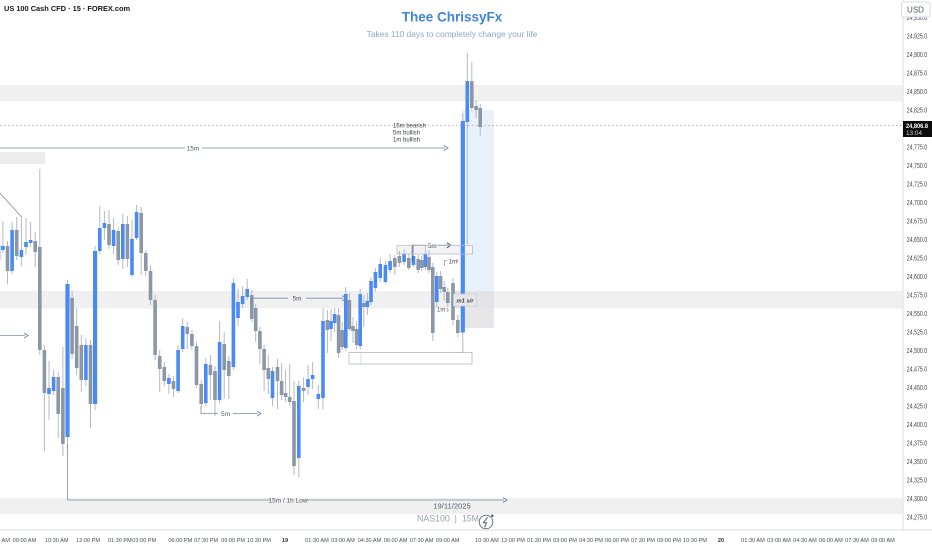 Image resolution: width=932 pixels, height=550 pixels. What do you see at coordinates (917, 126) in the screenshot?
I see `svg-text: 24,806.8` at bounding box center [917, 126].